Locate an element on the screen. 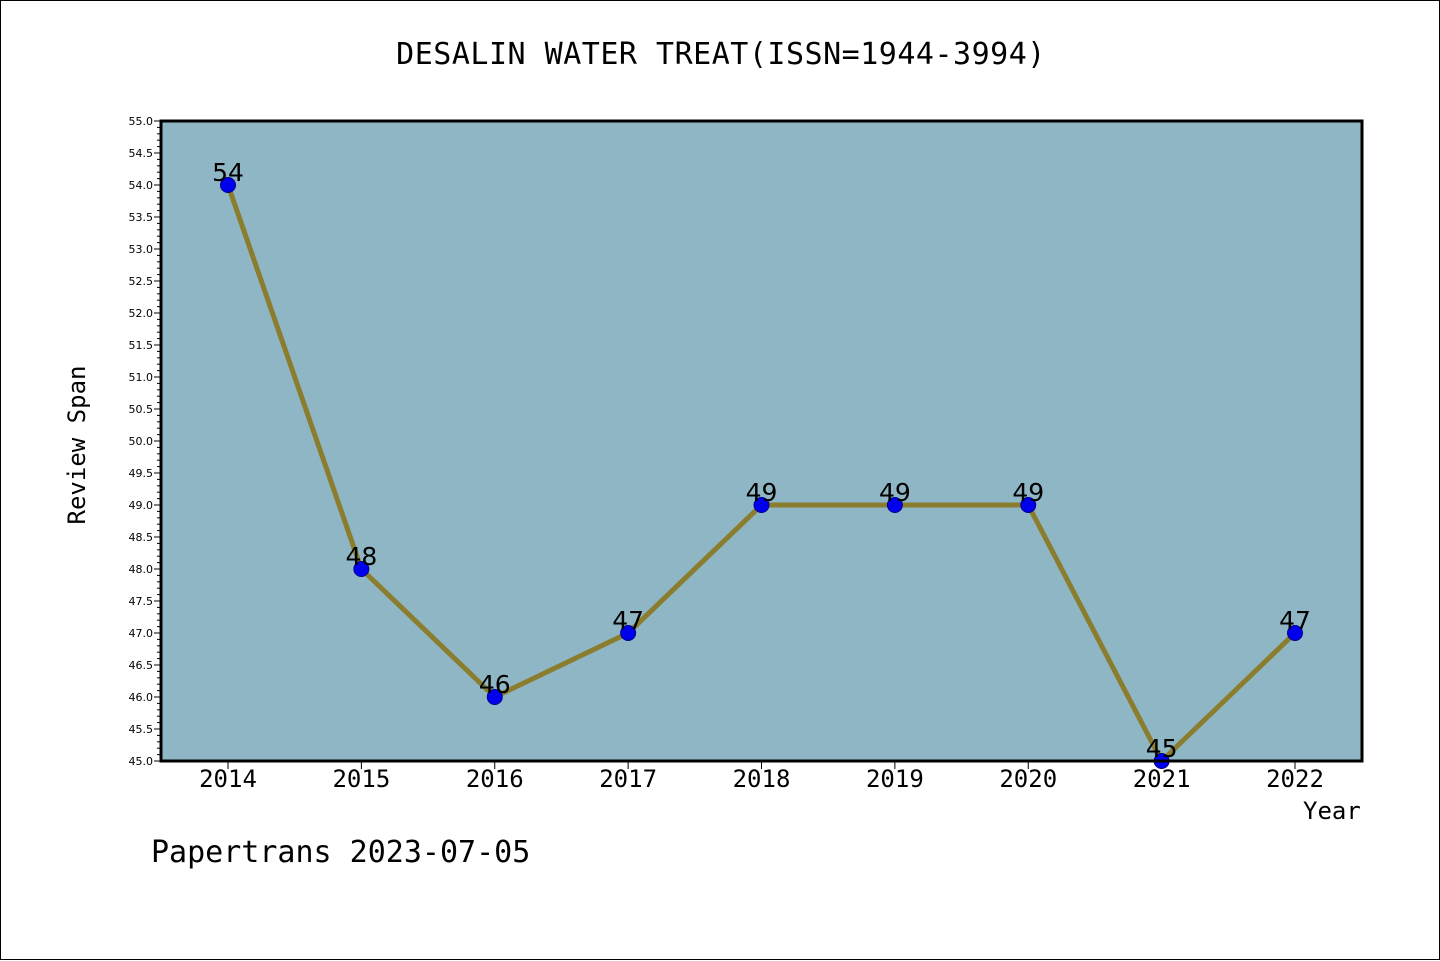  y-tick-label: 46.5 is located at coordinates (141, 665).